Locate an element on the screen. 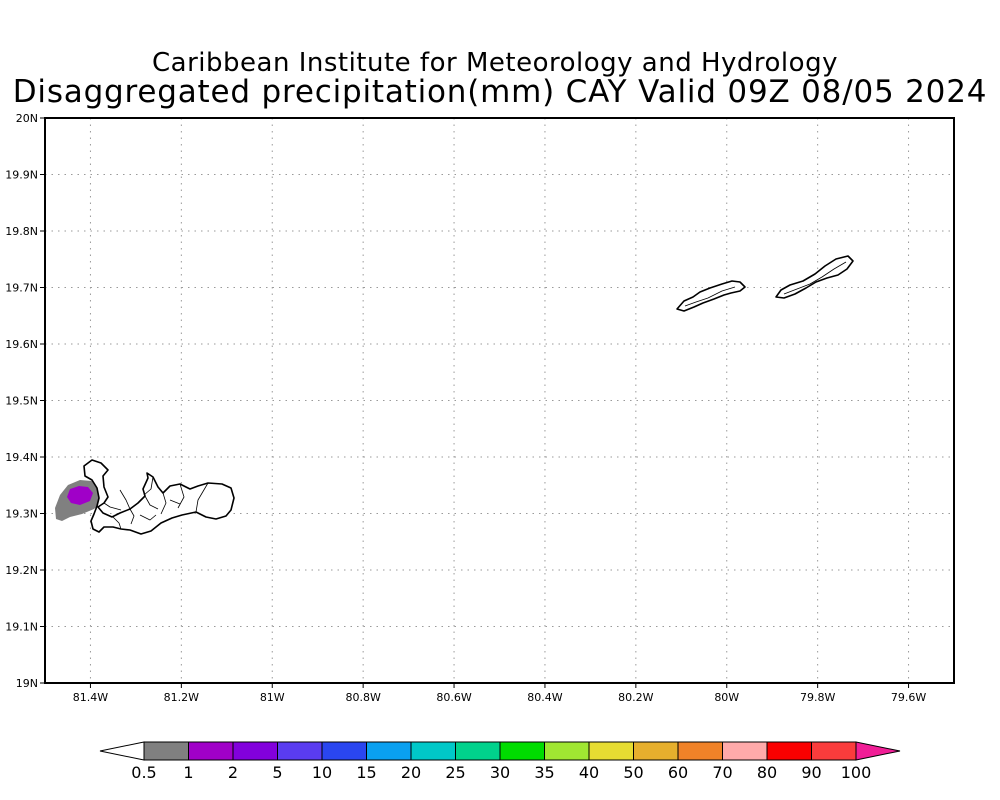 The width and height of the screenshot is (1000, 800). y-tick-label: 20N is located at coordinates (27, 118).